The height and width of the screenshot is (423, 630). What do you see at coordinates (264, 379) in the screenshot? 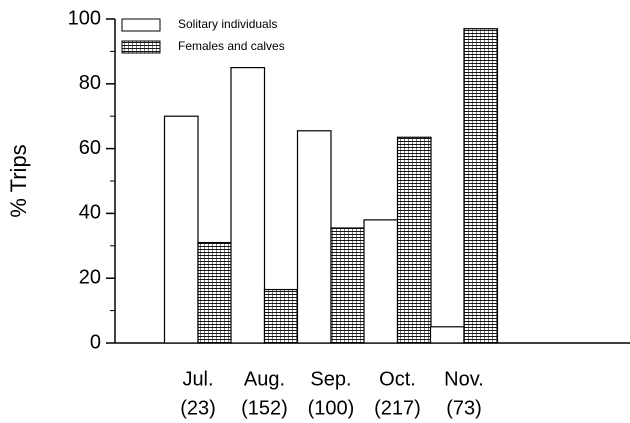
I see `x-tick-label: Aug.` at bounding box center [264, 379].